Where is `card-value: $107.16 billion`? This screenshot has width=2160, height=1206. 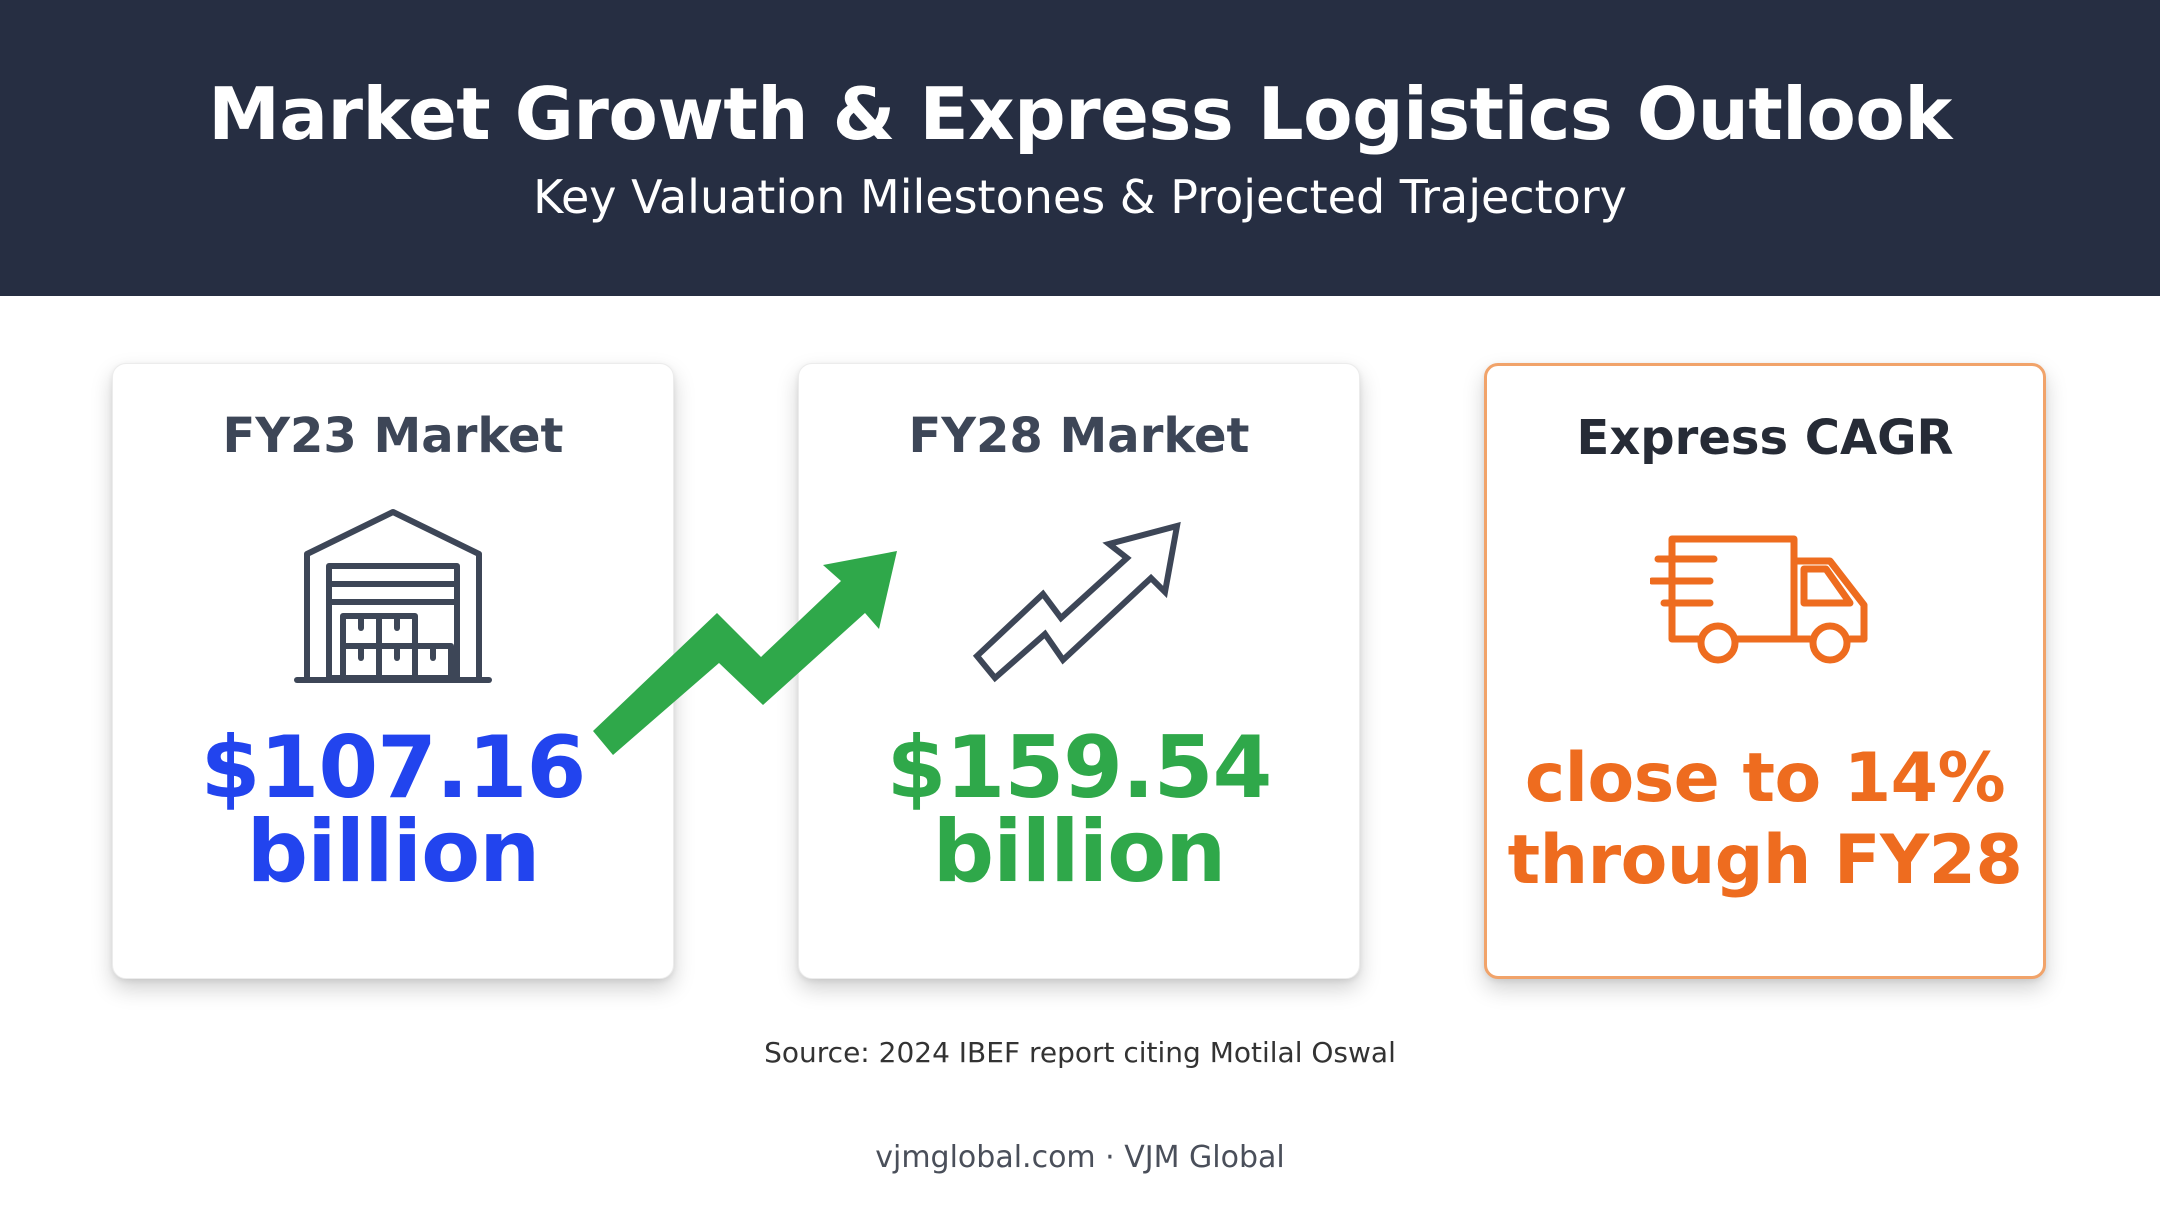 card-value: $107.16 billion is located at coordinates (393, 810).